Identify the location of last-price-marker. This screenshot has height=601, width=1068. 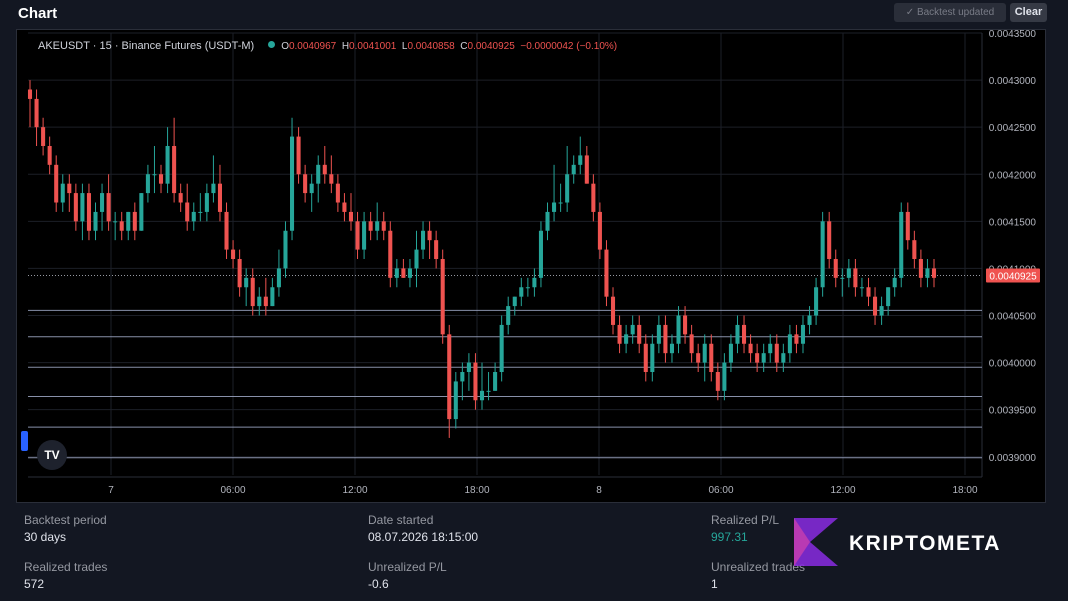
(1013, 275).